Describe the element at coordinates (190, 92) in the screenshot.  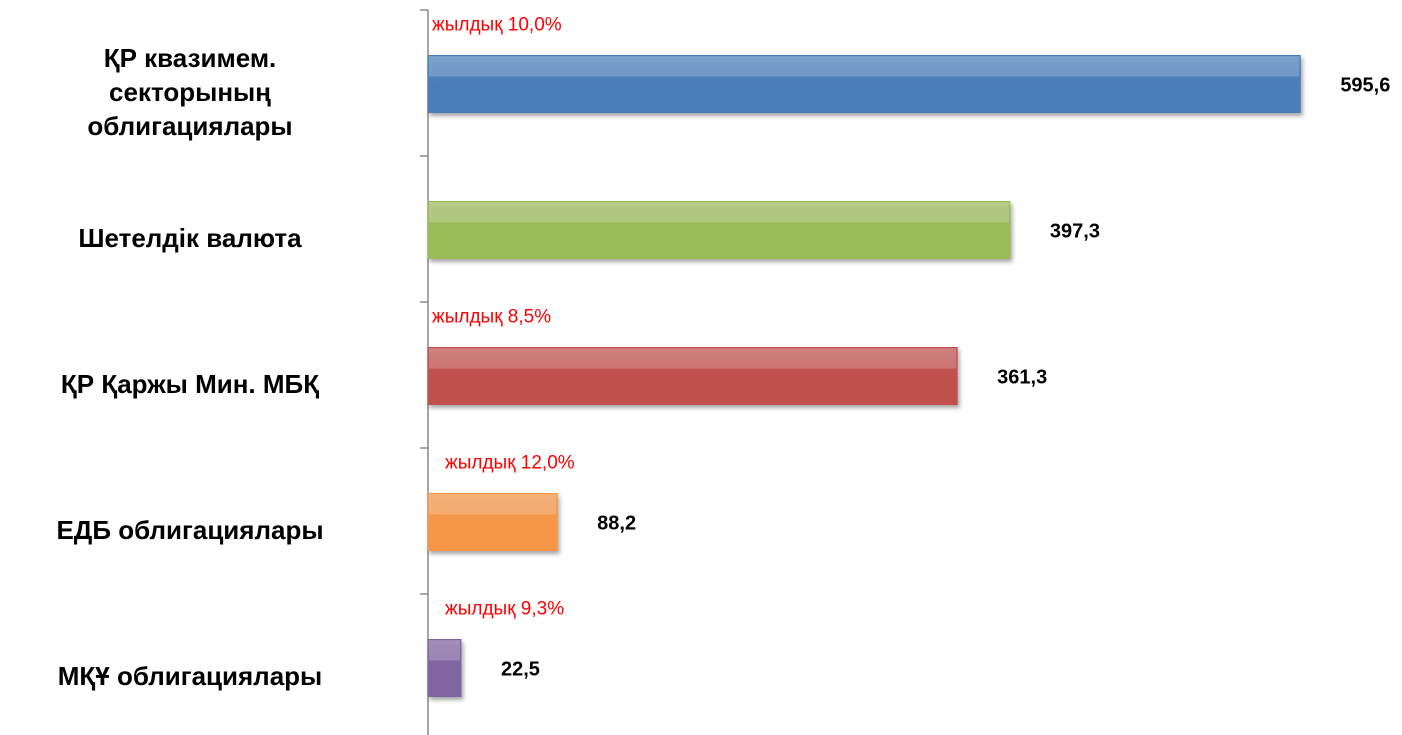
I see `category-label: ҚР квазимем. секторының облигациялары` at that location.